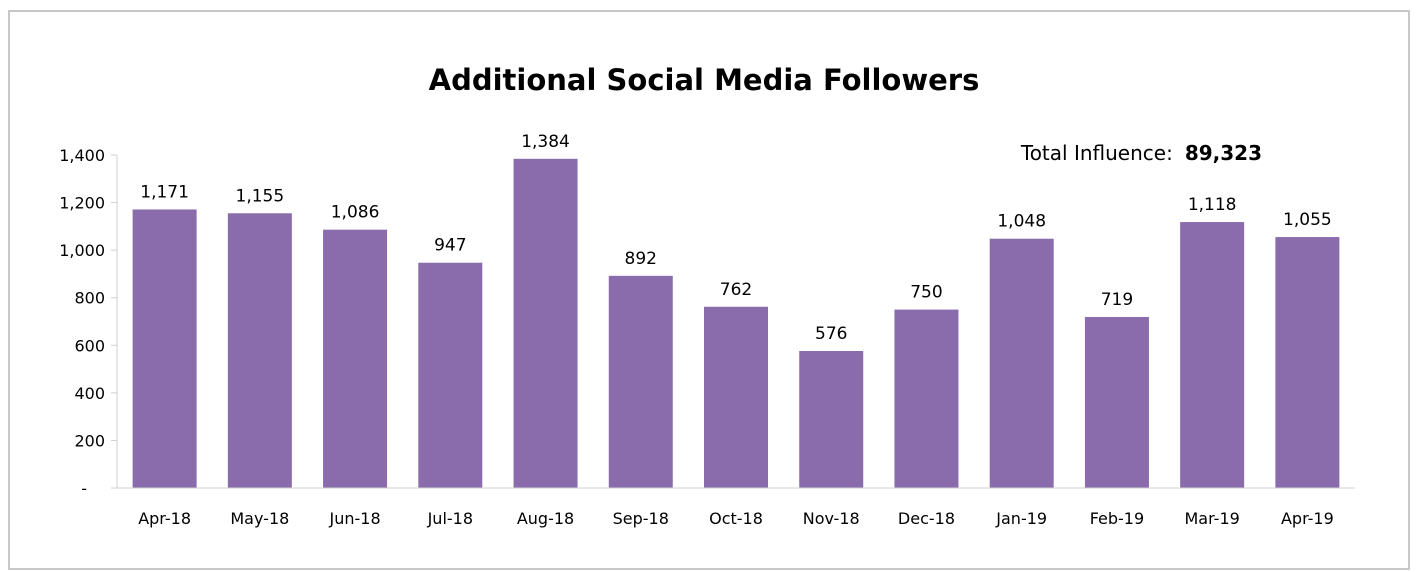 The height and width of the screenshot is (572, 1425). I want to click on x-tick-label: Aug-18, so click(545, 518).